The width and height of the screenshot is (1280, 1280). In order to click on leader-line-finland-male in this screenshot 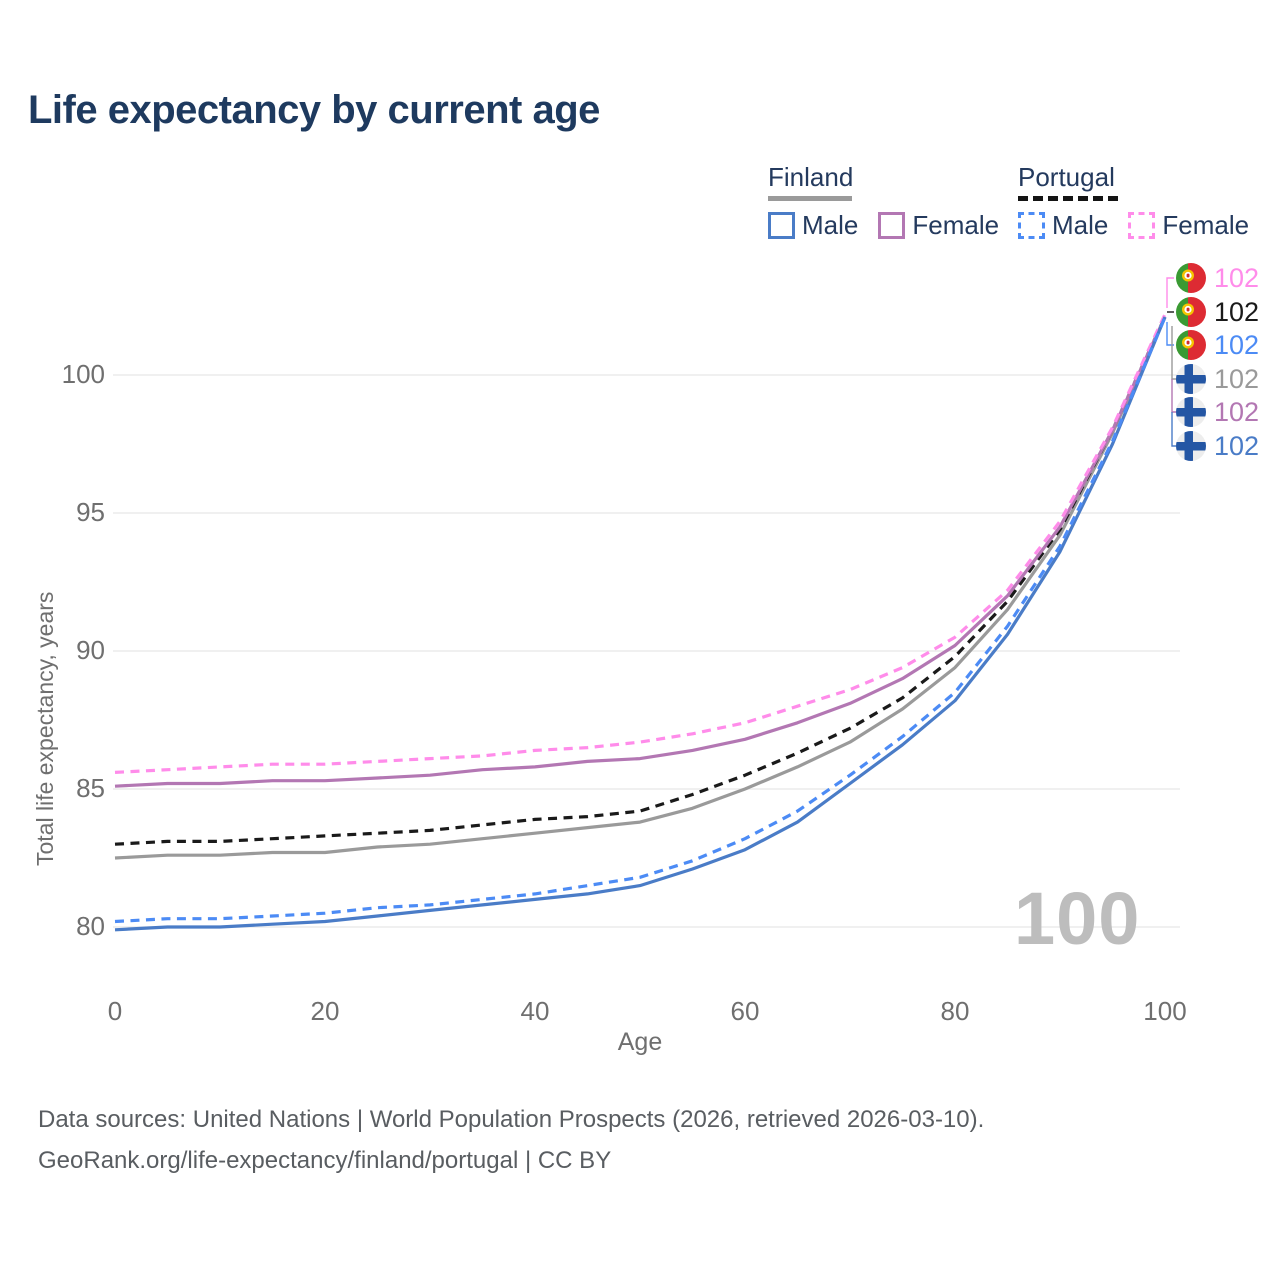, I will do `click(1174, 429)`.